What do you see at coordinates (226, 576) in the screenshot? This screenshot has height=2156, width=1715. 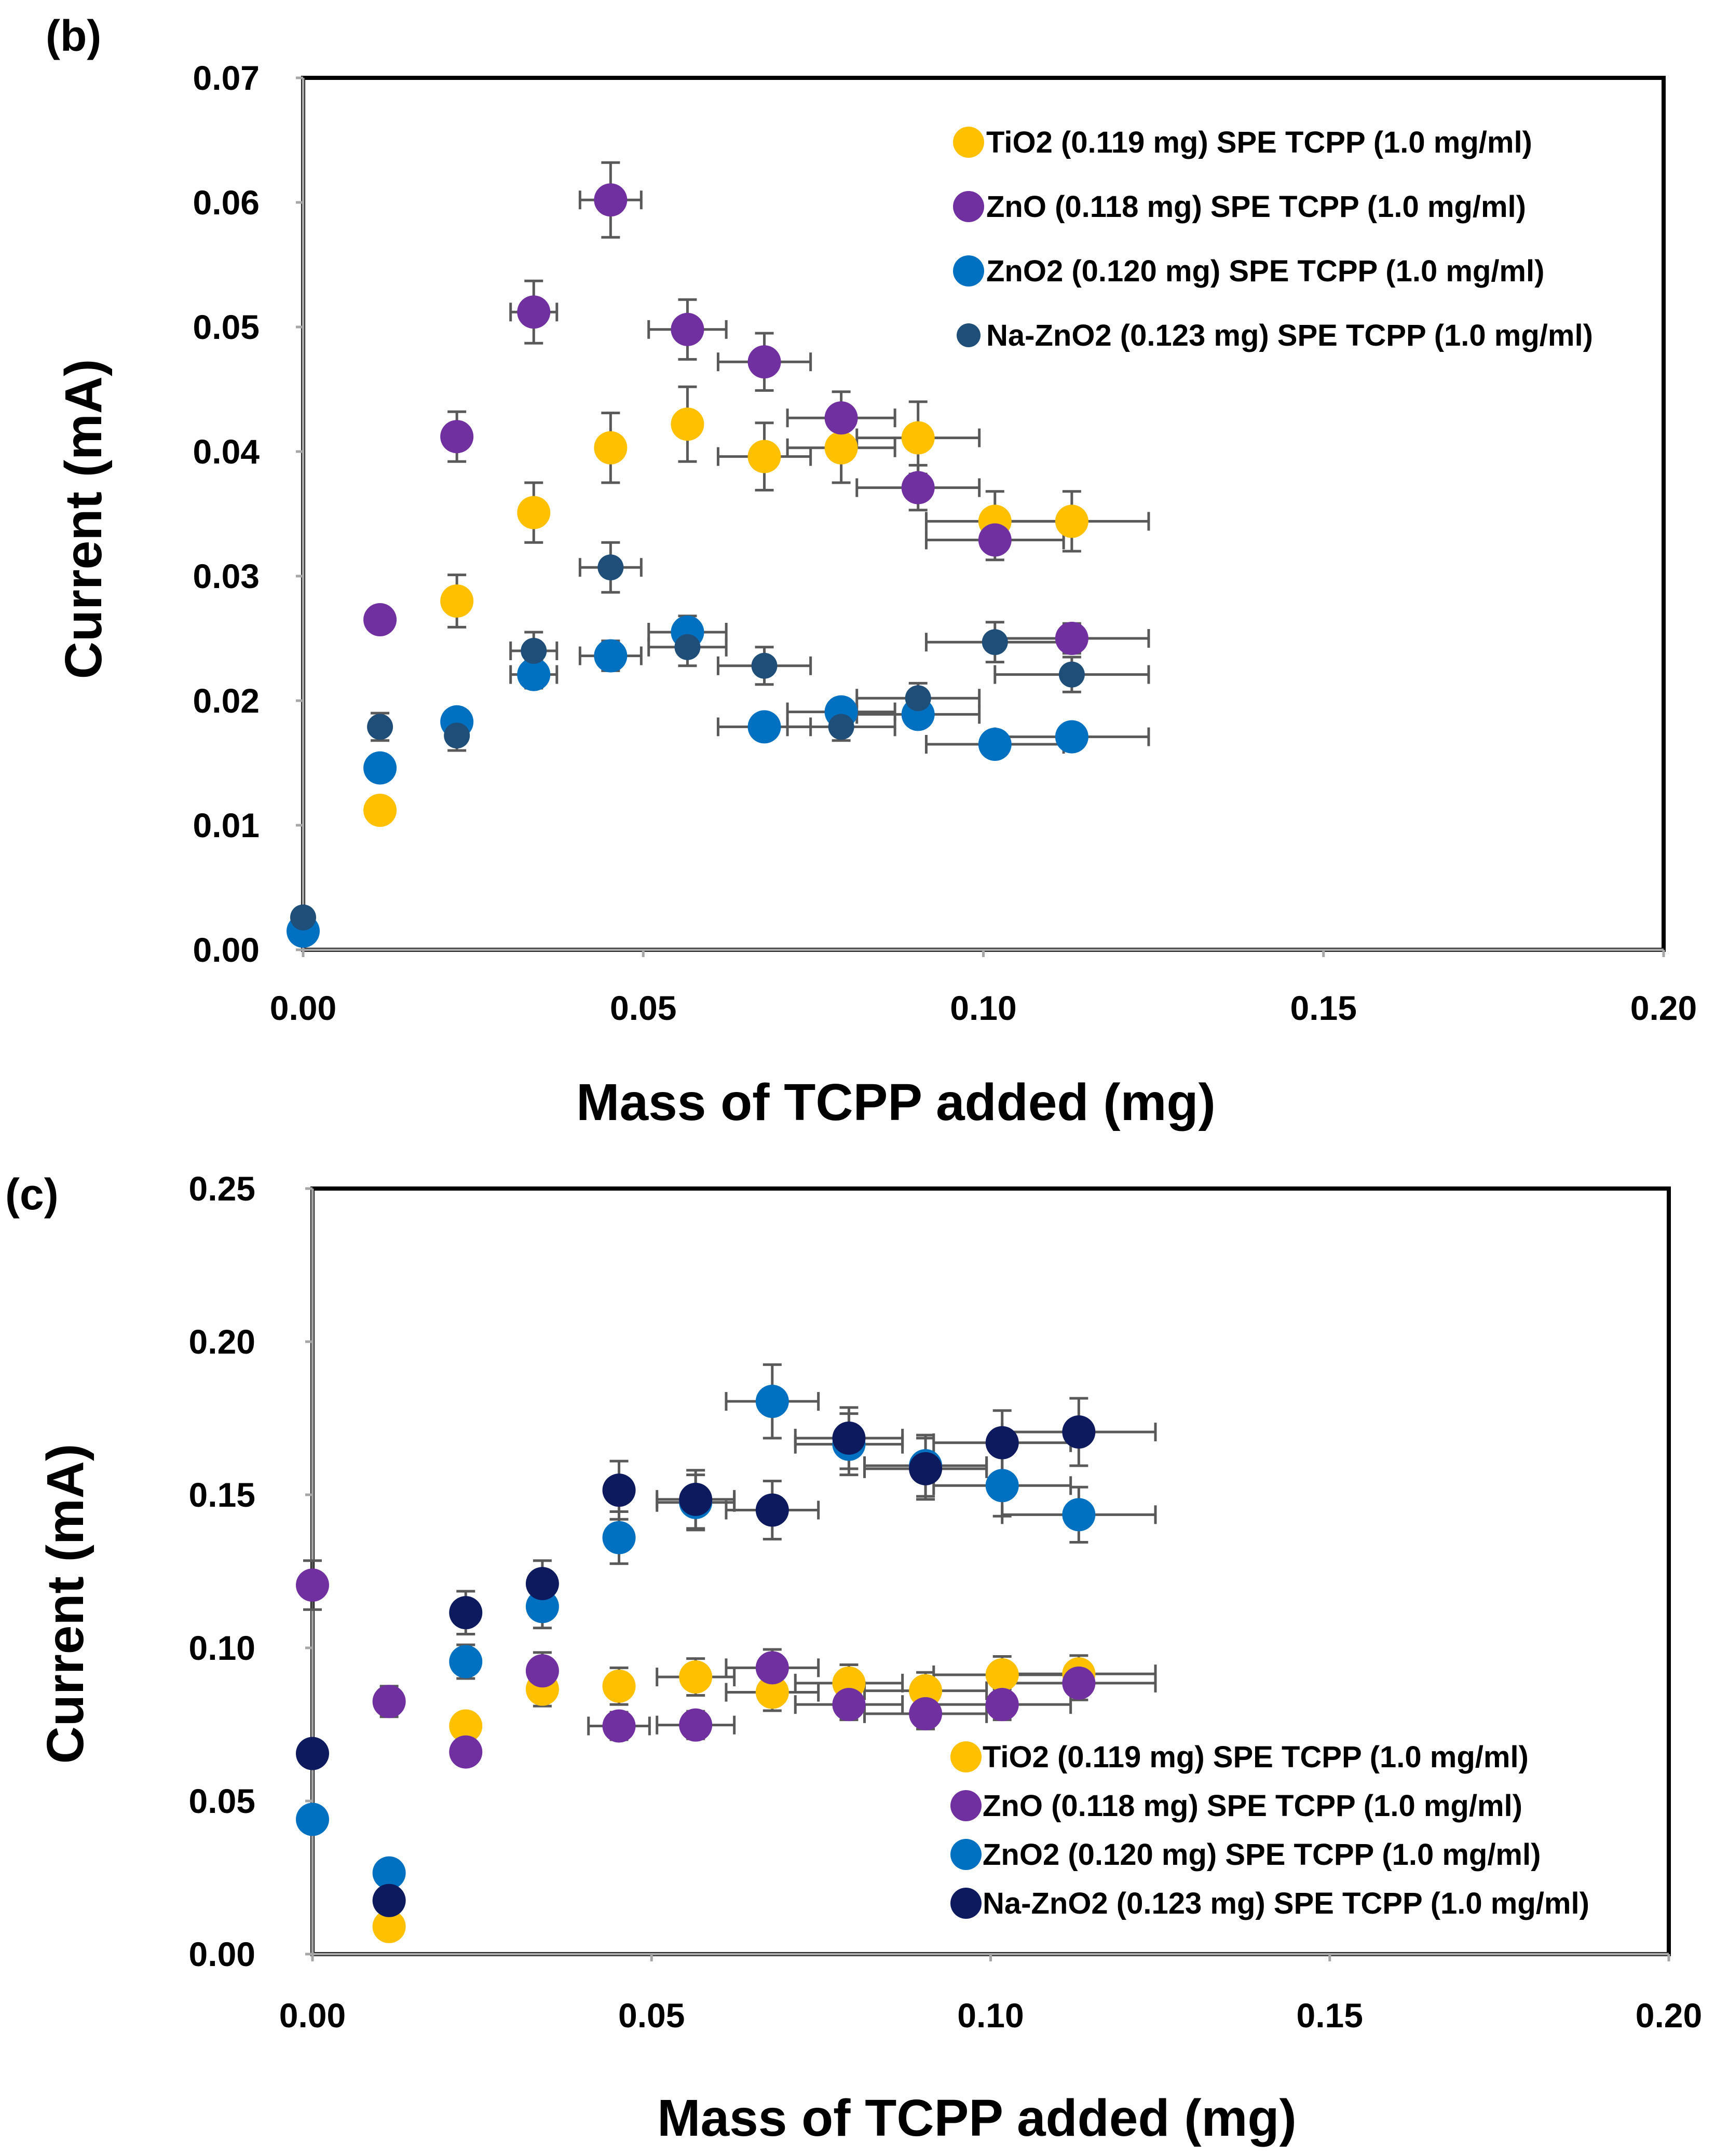 I see `y-tick-label: 0.03` at bounding box center [226, 576].